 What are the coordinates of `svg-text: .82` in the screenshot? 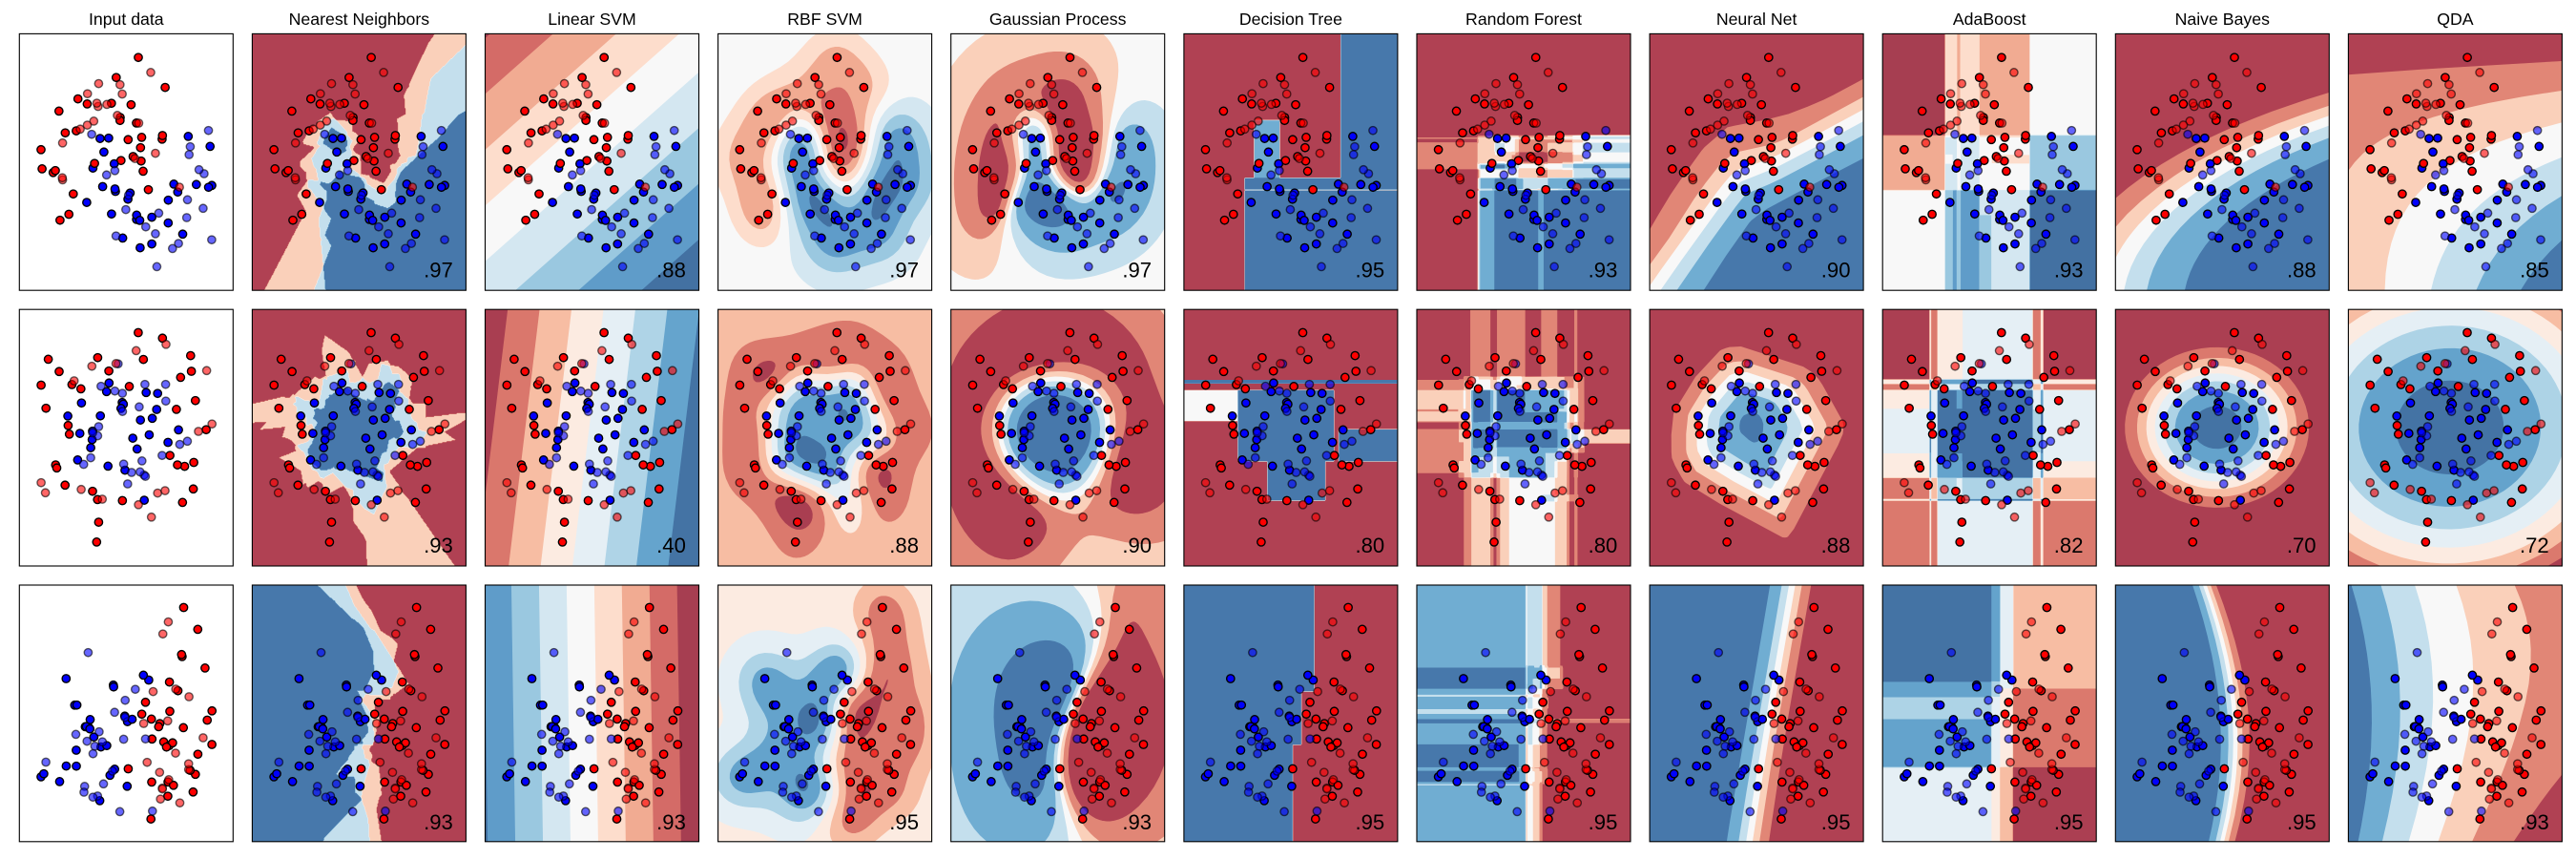 It's located at (2069, 545).